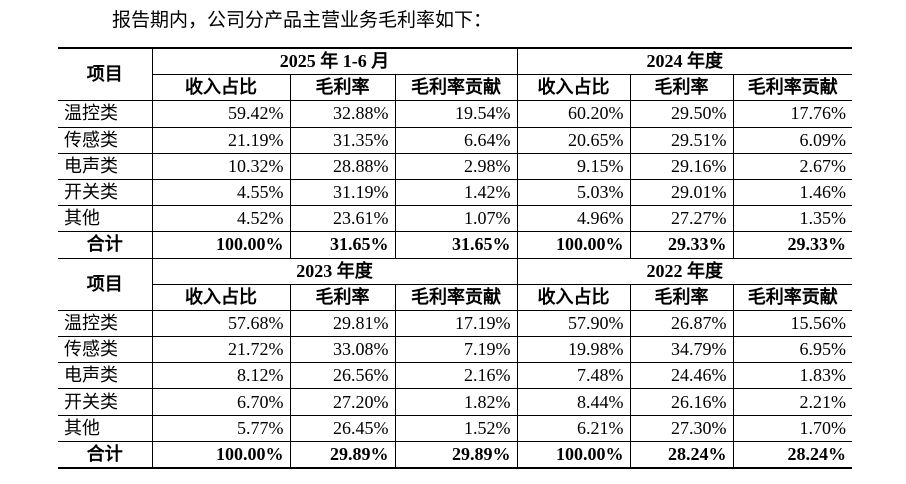  I want to click on data-row: 开关类 6.70% 27.20% 1.82% 8.44% 26.16% 2.21%, so click(455, 402).